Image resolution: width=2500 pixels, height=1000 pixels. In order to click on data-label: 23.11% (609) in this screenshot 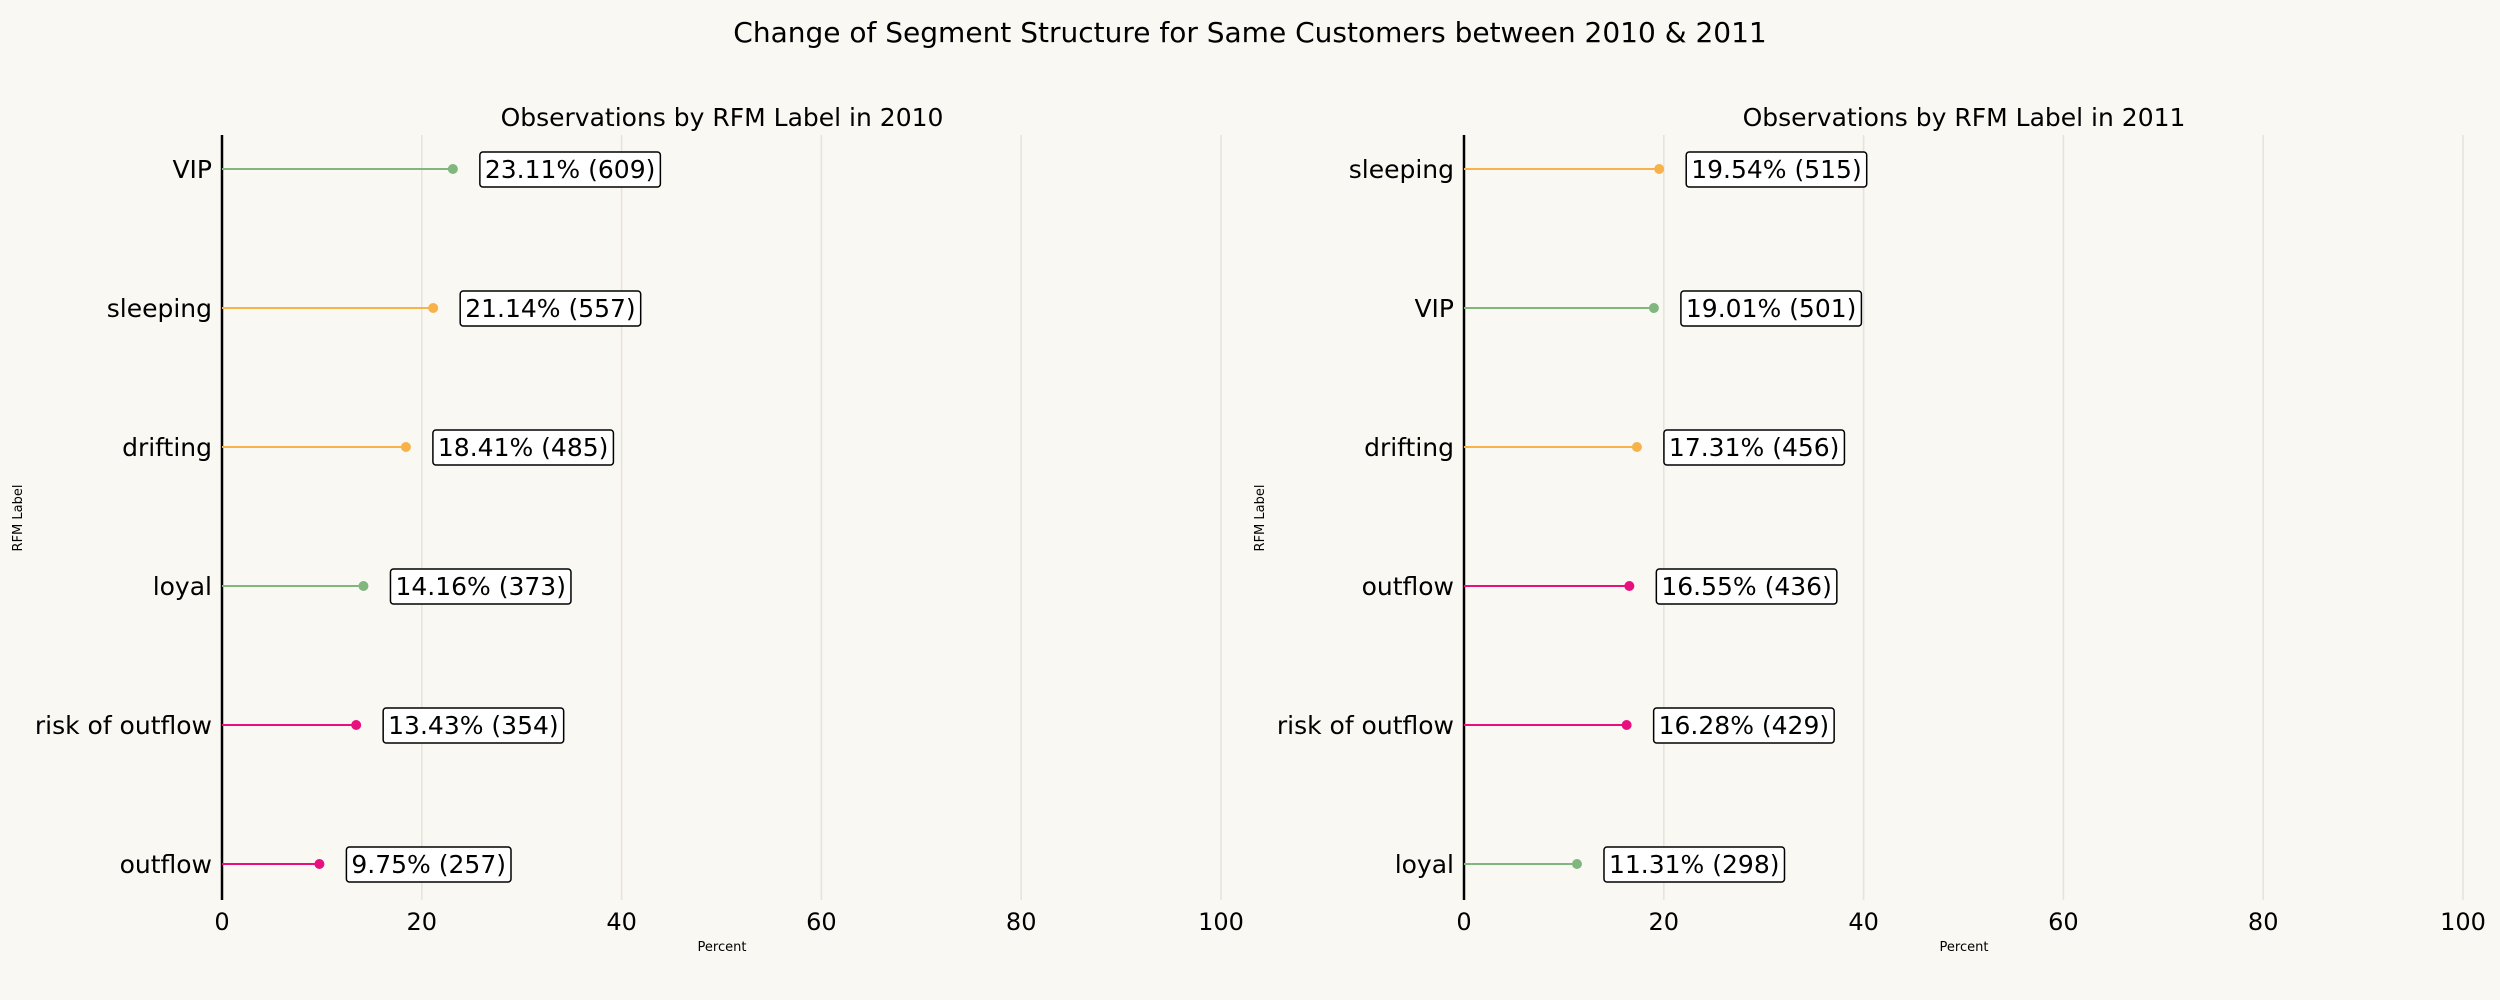, I will do `click(570, 169)`.